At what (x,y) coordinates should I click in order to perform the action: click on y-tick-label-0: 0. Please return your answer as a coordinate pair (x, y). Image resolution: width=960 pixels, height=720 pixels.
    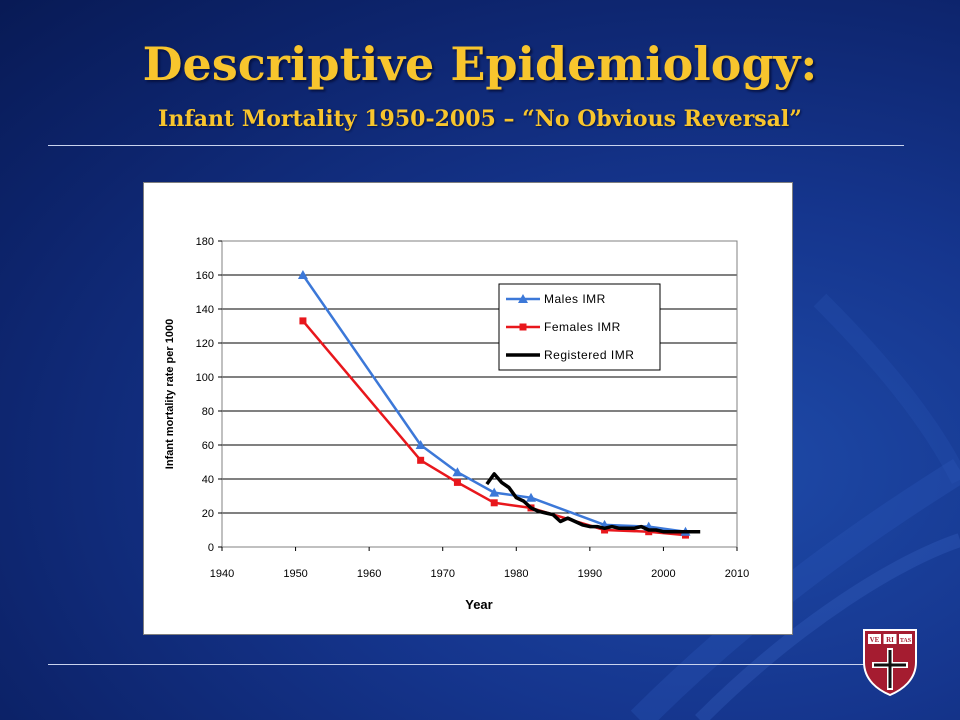
    Looking at the image, I should click on (211, 548).